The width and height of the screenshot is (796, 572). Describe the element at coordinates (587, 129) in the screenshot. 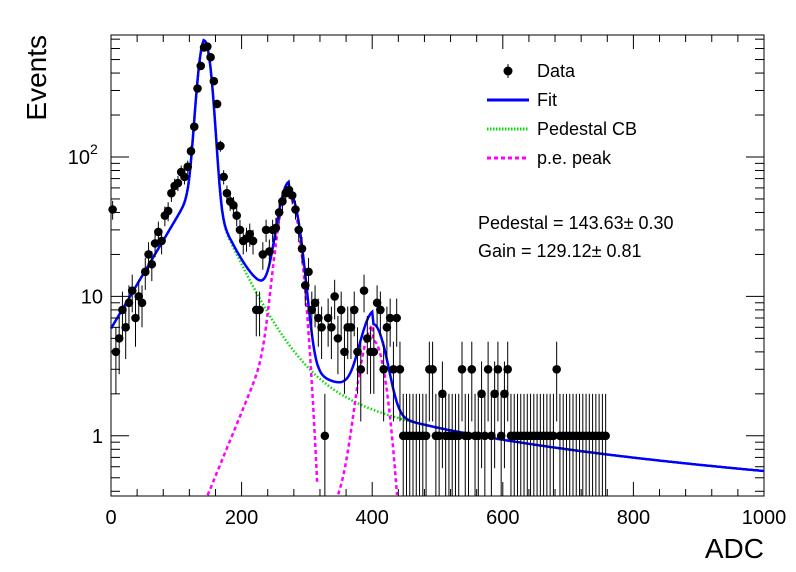

I see `legend-label: Pedestal CB` at that location.